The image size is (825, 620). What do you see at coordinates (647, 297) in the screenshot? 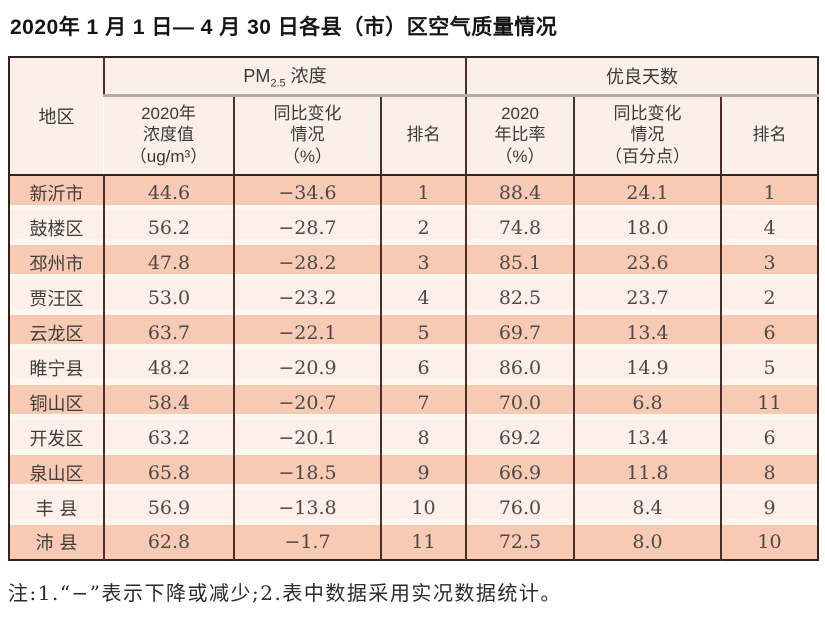
I see `ratio-change-cell: 23.7` at bounding box center [647, 297].